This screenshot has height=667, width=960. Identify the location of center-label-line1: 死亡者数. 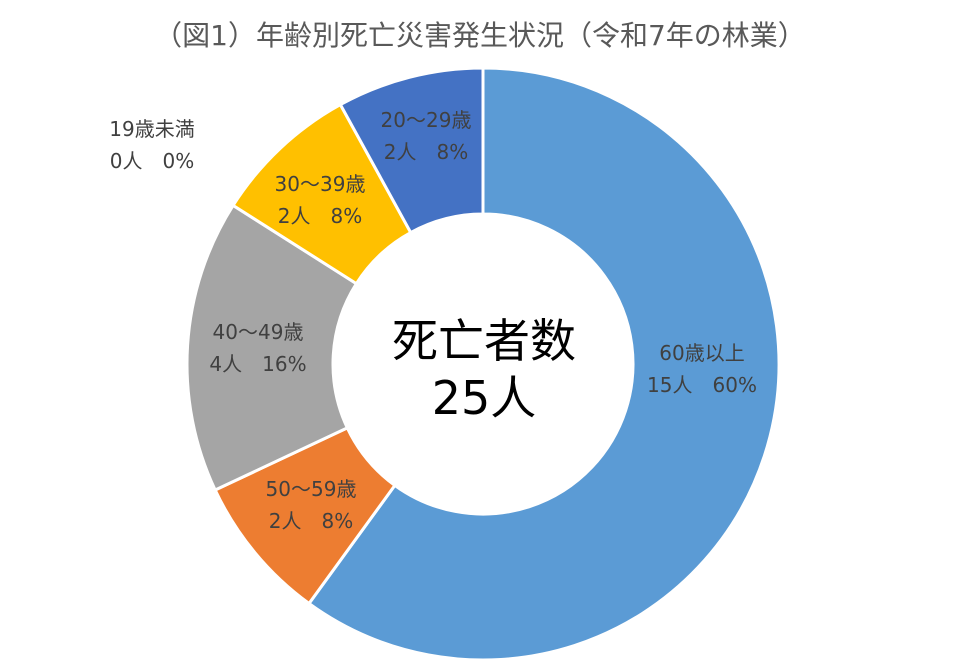
(484, 341).